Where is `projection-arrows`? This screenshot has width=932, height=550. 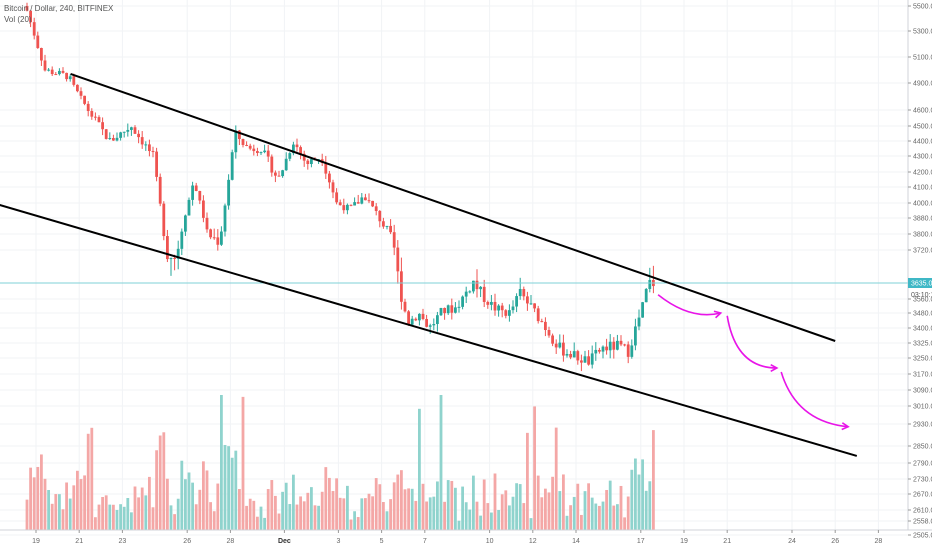 projection-arrows is located at coordinates (753, 362).